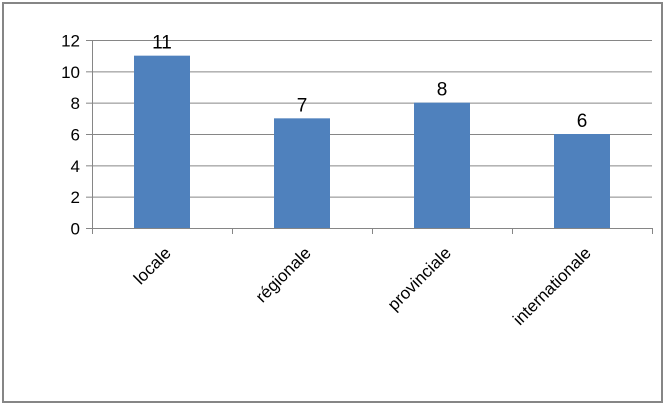 The image size is (670, 408). What do you see at coordinates (152, 265) in the screenshot?
I see `category-label-locale: locale` at bounding box center [152, 265].